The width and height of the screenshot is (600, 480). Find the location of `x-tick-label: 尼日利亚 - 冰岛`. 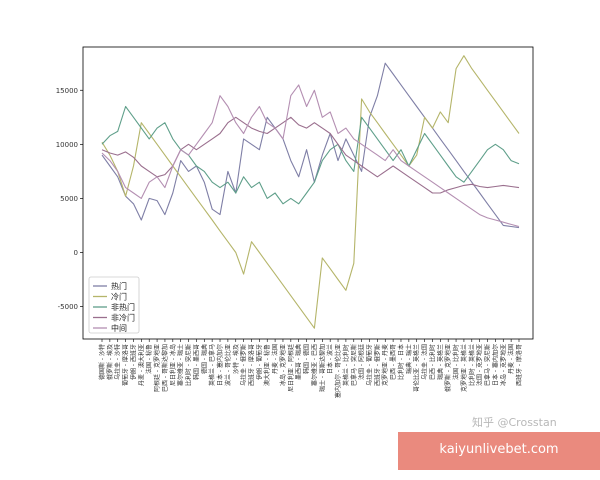

x-tick-label: 尼日利亚 - 冰岛 is located at coordinates (173, 365).